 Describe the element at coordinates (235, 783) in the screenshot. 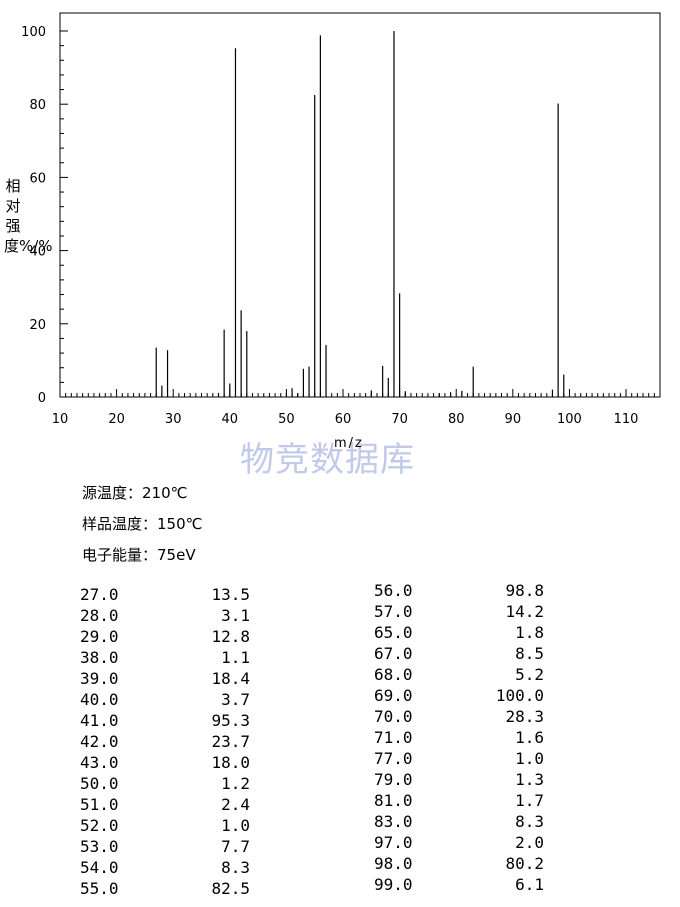

I see `abundance-value: 1.2` at that location.